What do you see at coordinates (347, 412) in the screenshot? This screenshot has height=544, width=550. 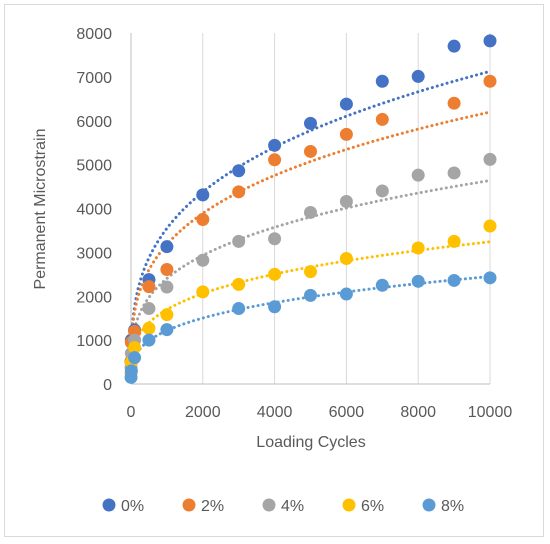 I see `x-tick-label: 6000` at bounding box center [347, 412].